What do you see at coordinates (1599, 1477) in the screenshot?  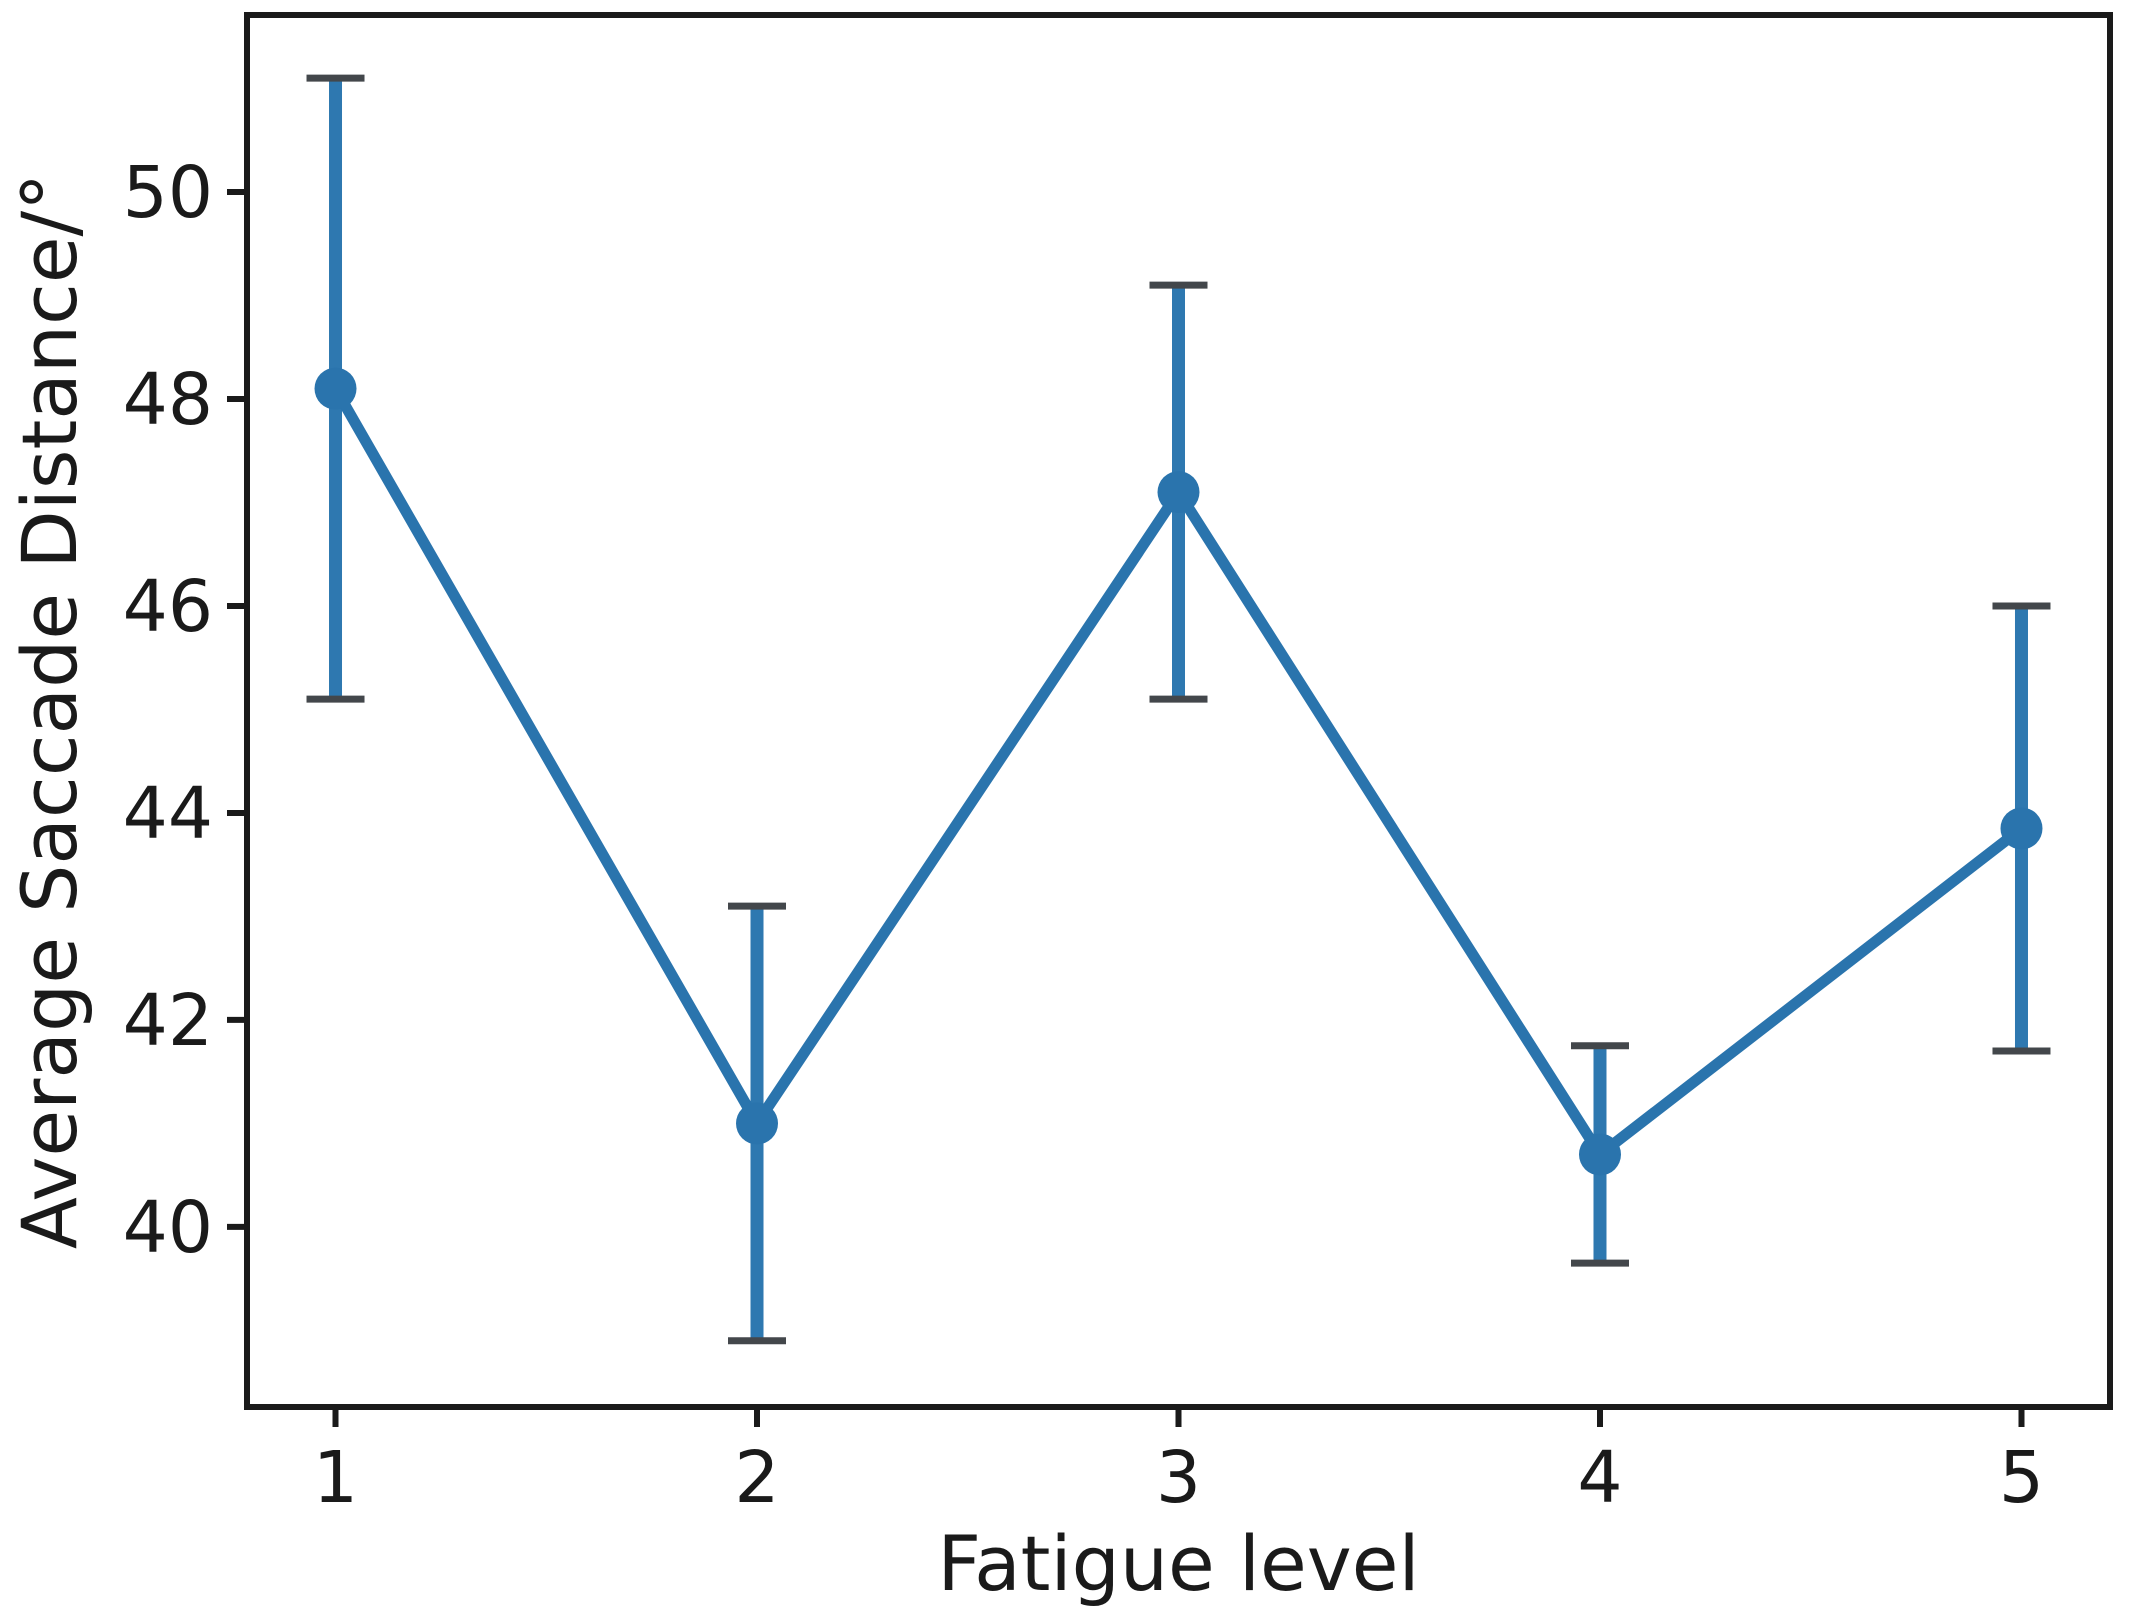 I see `x-tick-label-4: 4` at bounding box center [1599, 1477].